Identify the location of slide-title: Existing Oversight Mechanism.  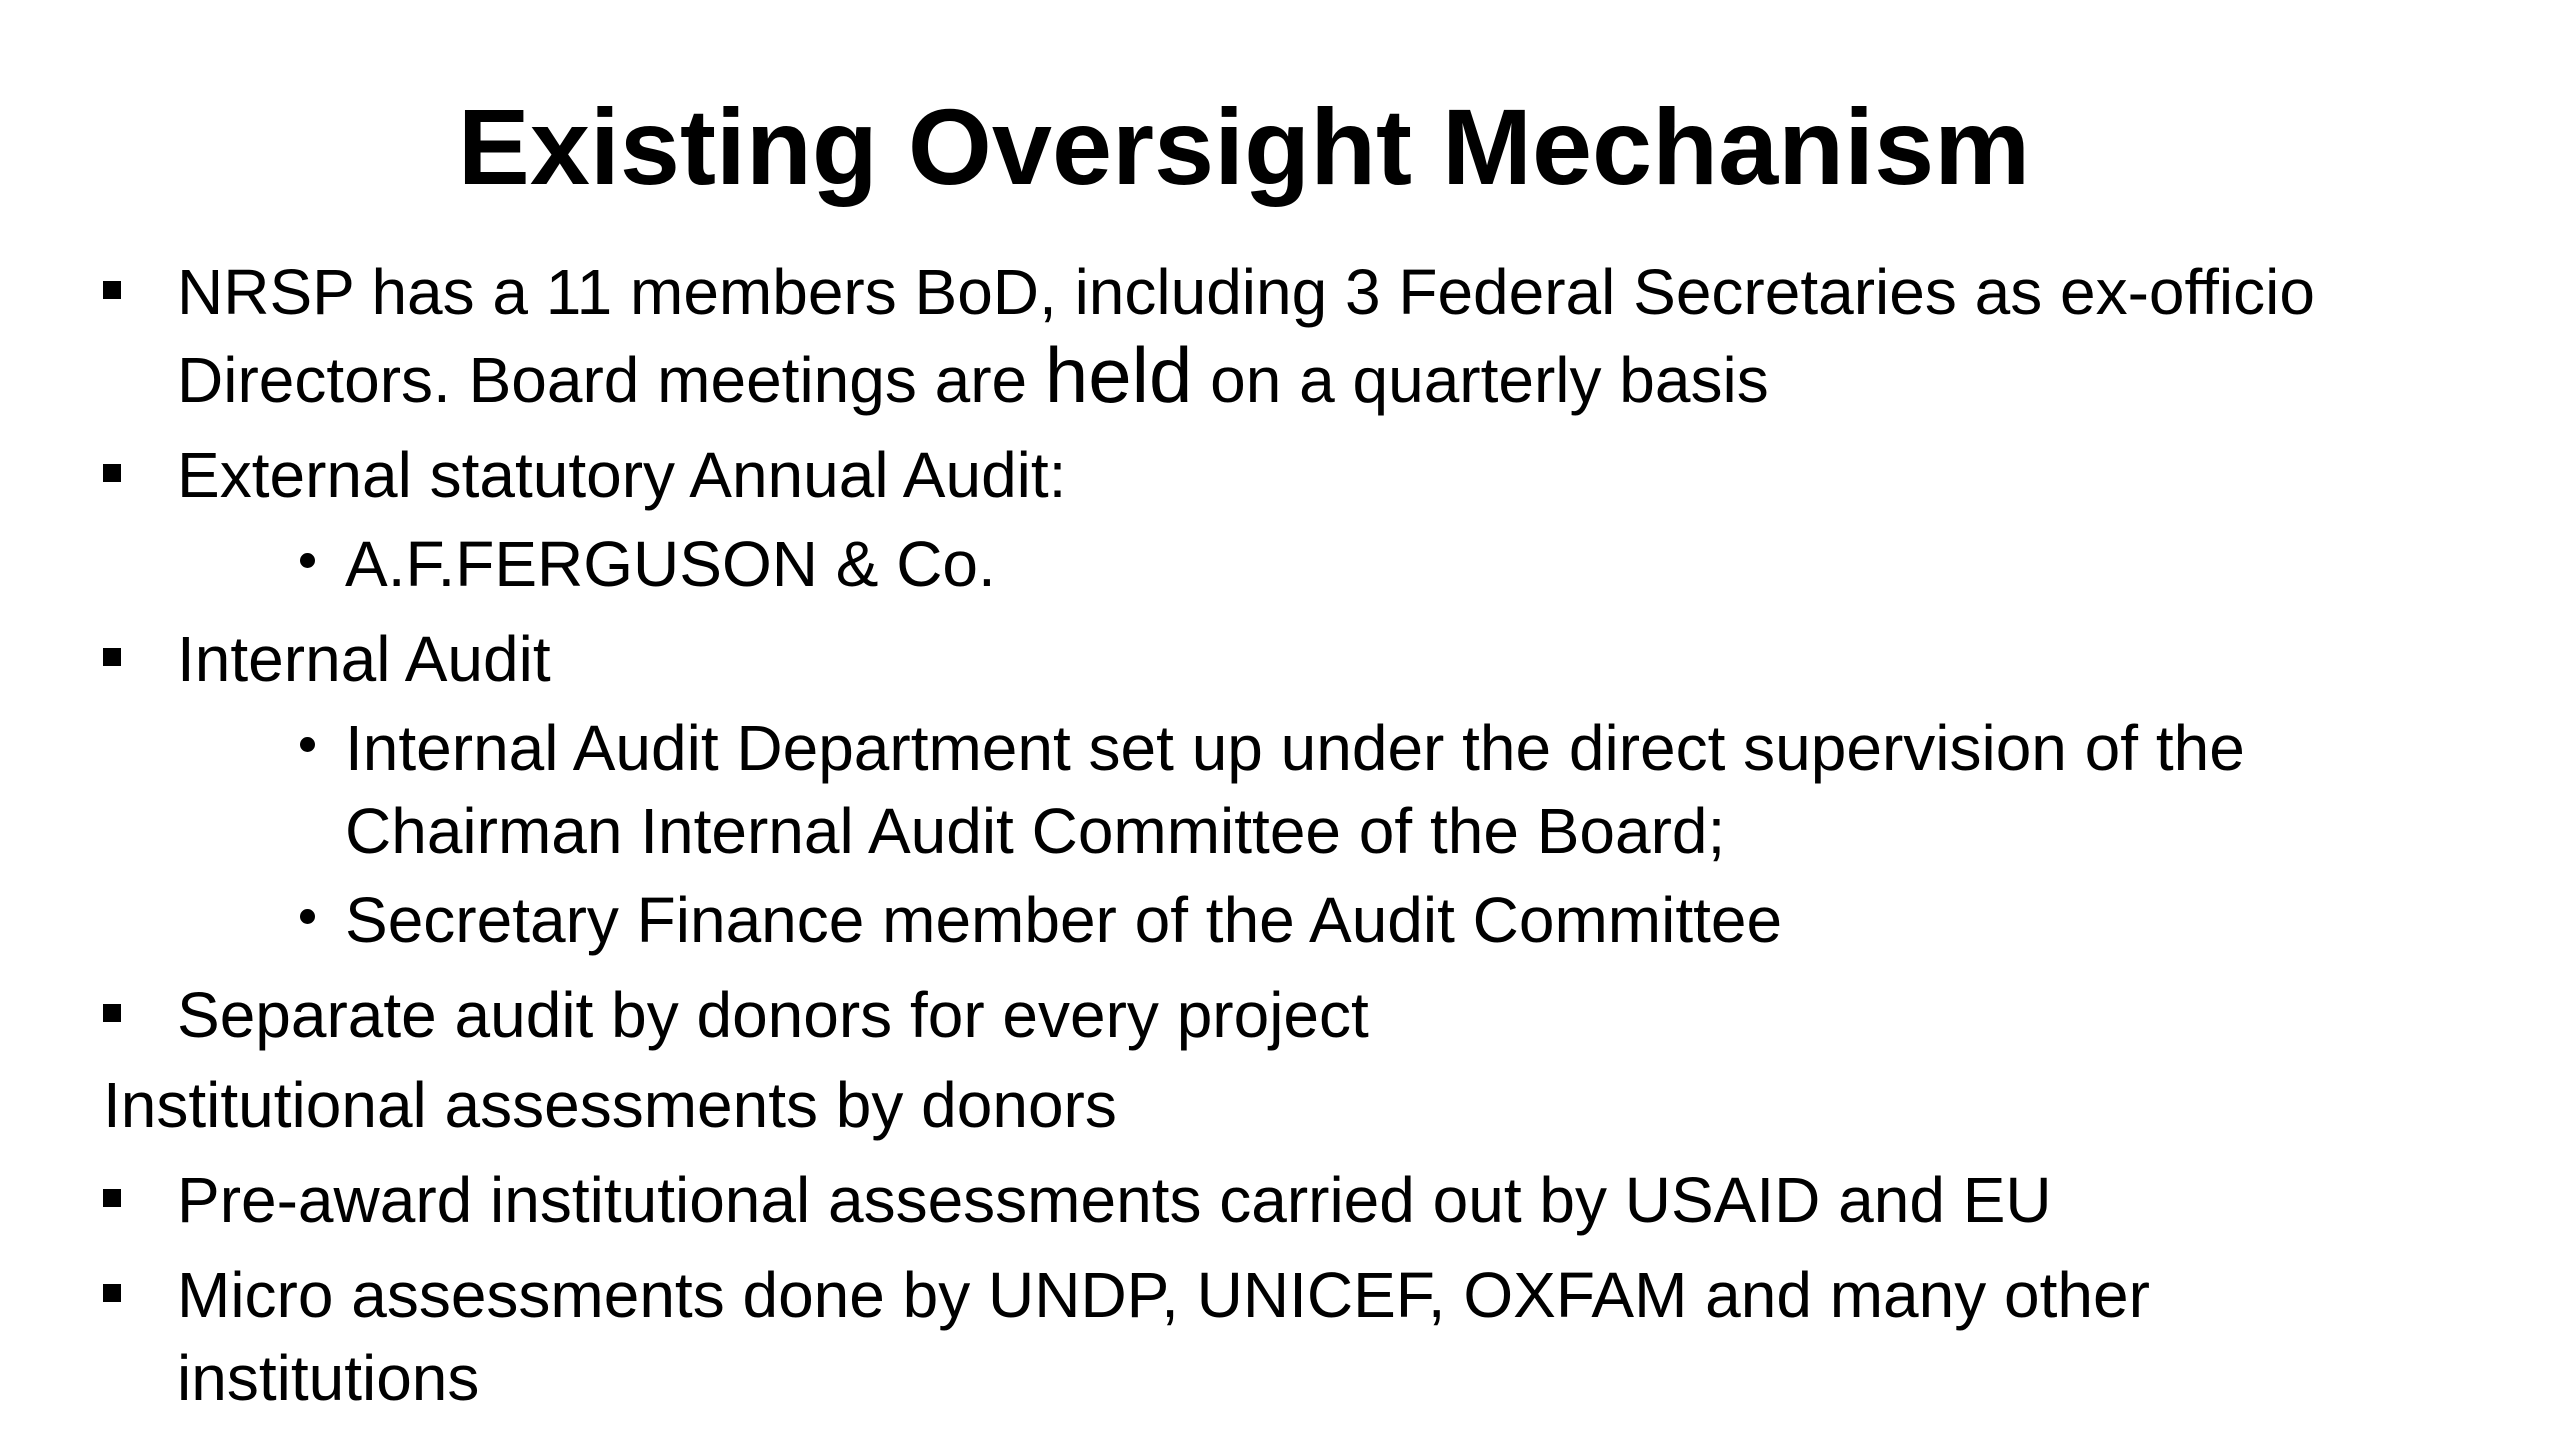
(1244, 146).